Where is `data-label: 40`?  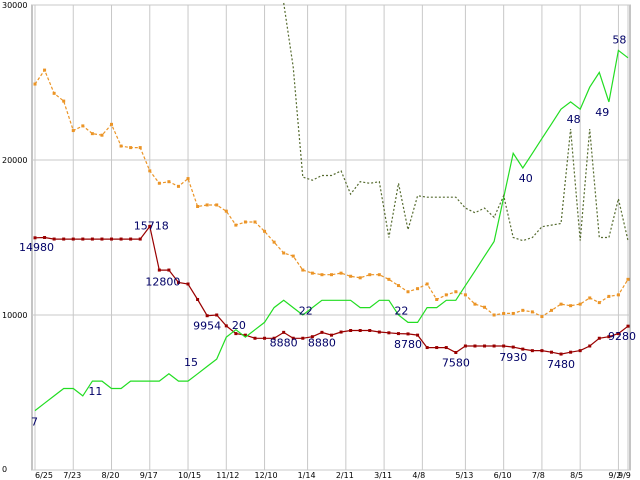 data-label: 40 is located at coordinates (526, 178).